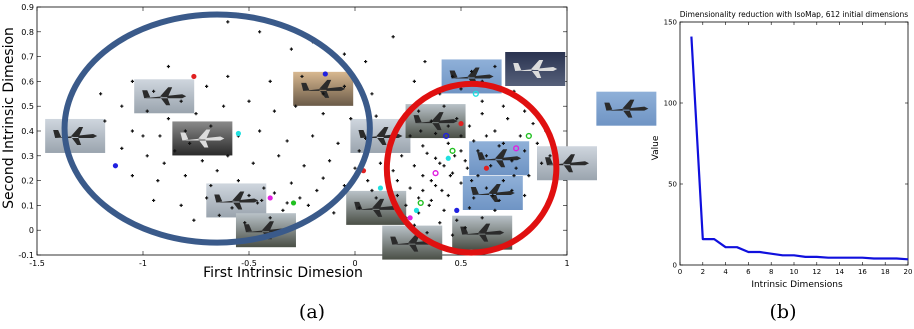  I want to click on y-tick-label: 150, so click(670, 23).